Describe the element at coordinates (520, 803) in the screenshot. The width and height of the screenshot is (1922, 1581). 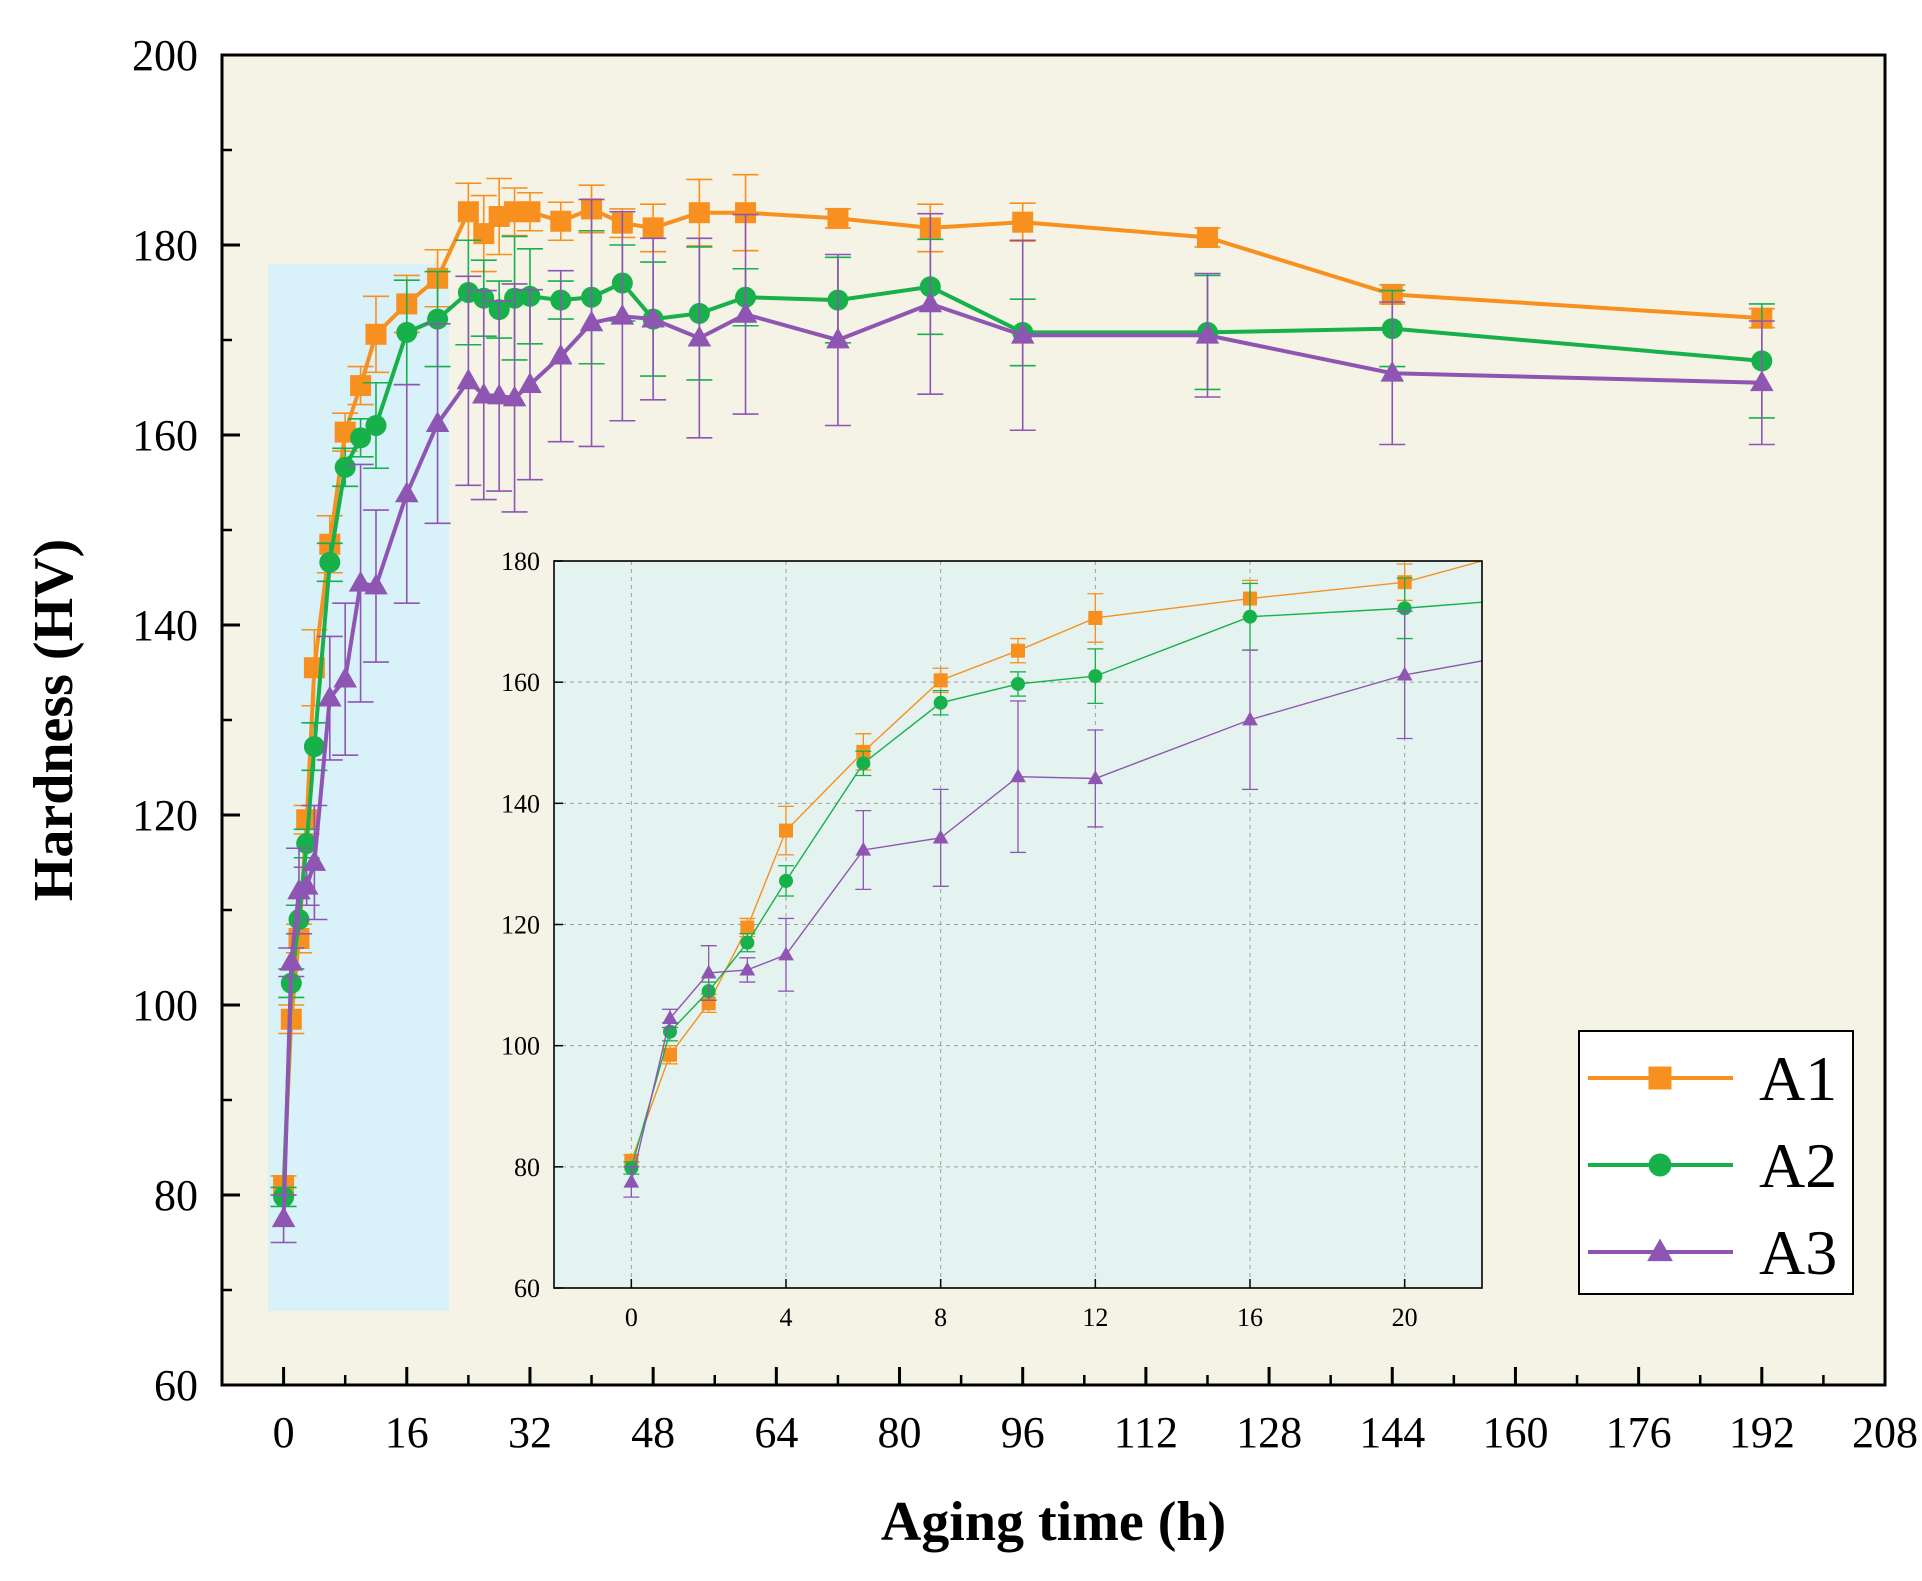
I see `inset-y-tick-label: 140` at that location.